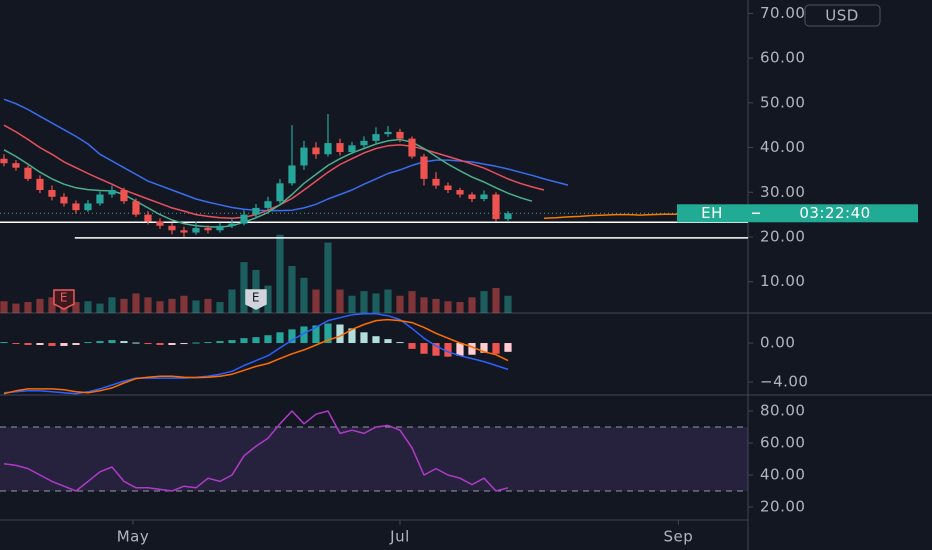 The height and width of the screenshot is (550, 932). Describe the element at coordinates (782, 475) in the screenshot. I see `y-tick-label: 40.00` at that location.